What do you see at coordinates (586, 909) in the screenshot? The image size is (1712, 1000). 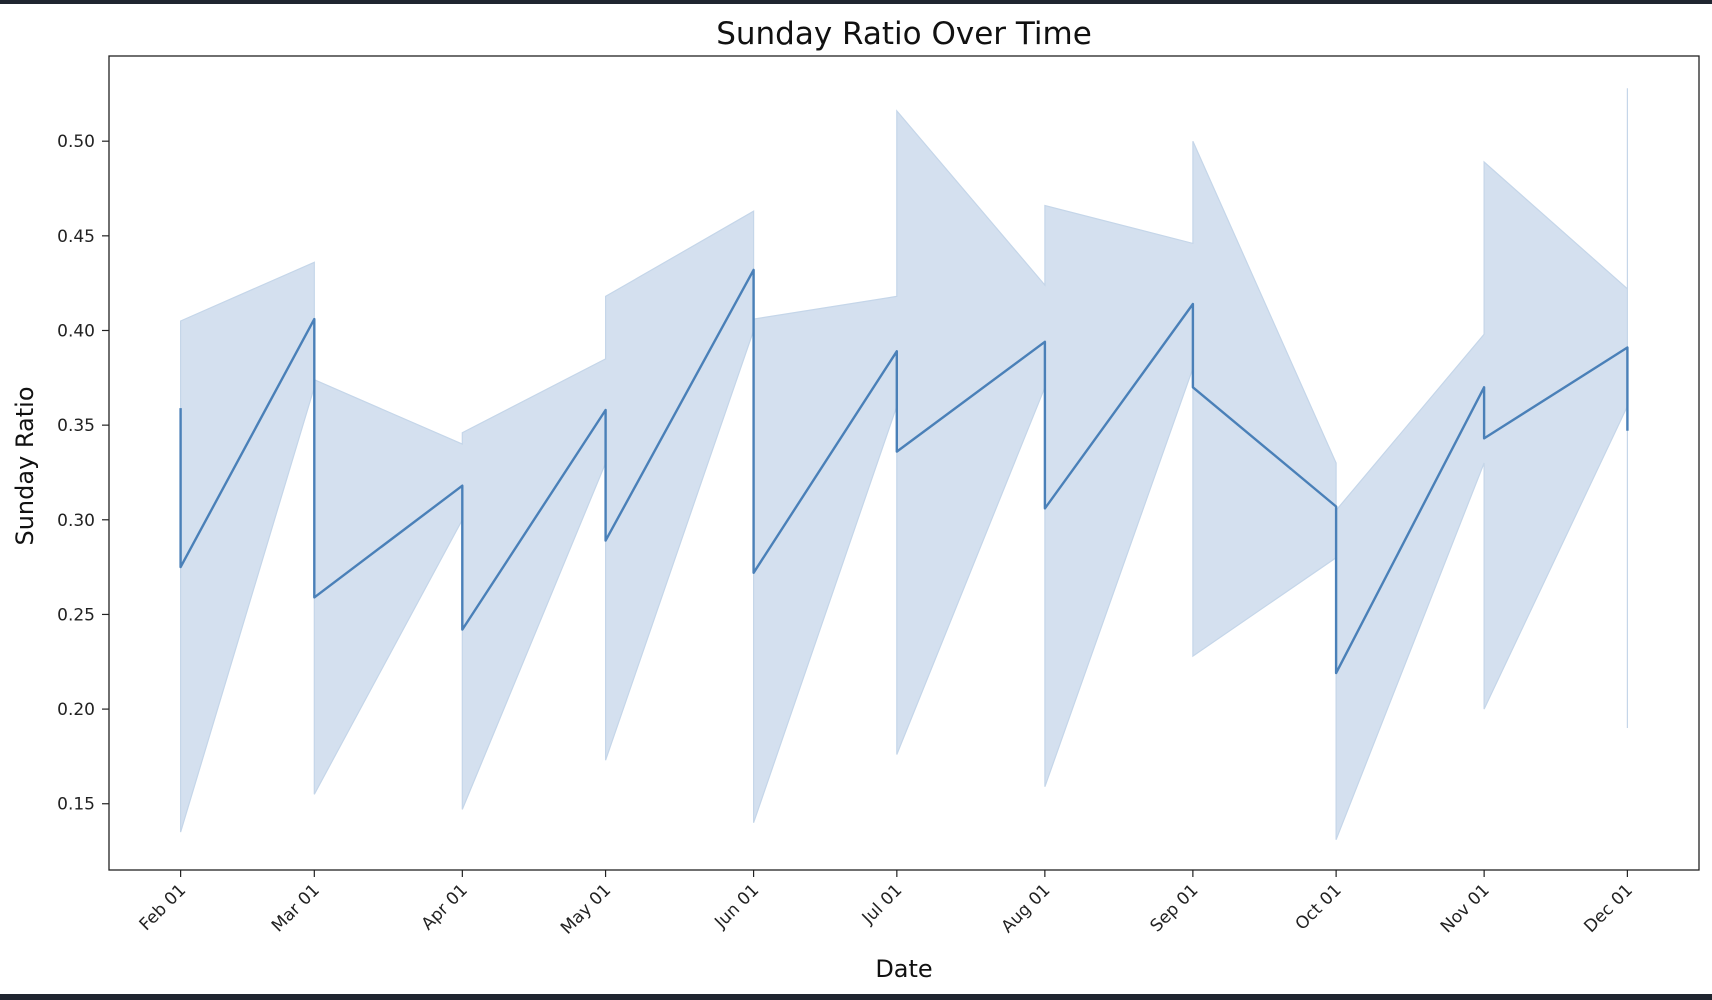 I see `x-tick-label: May 01` at bounding box center [586, 909].